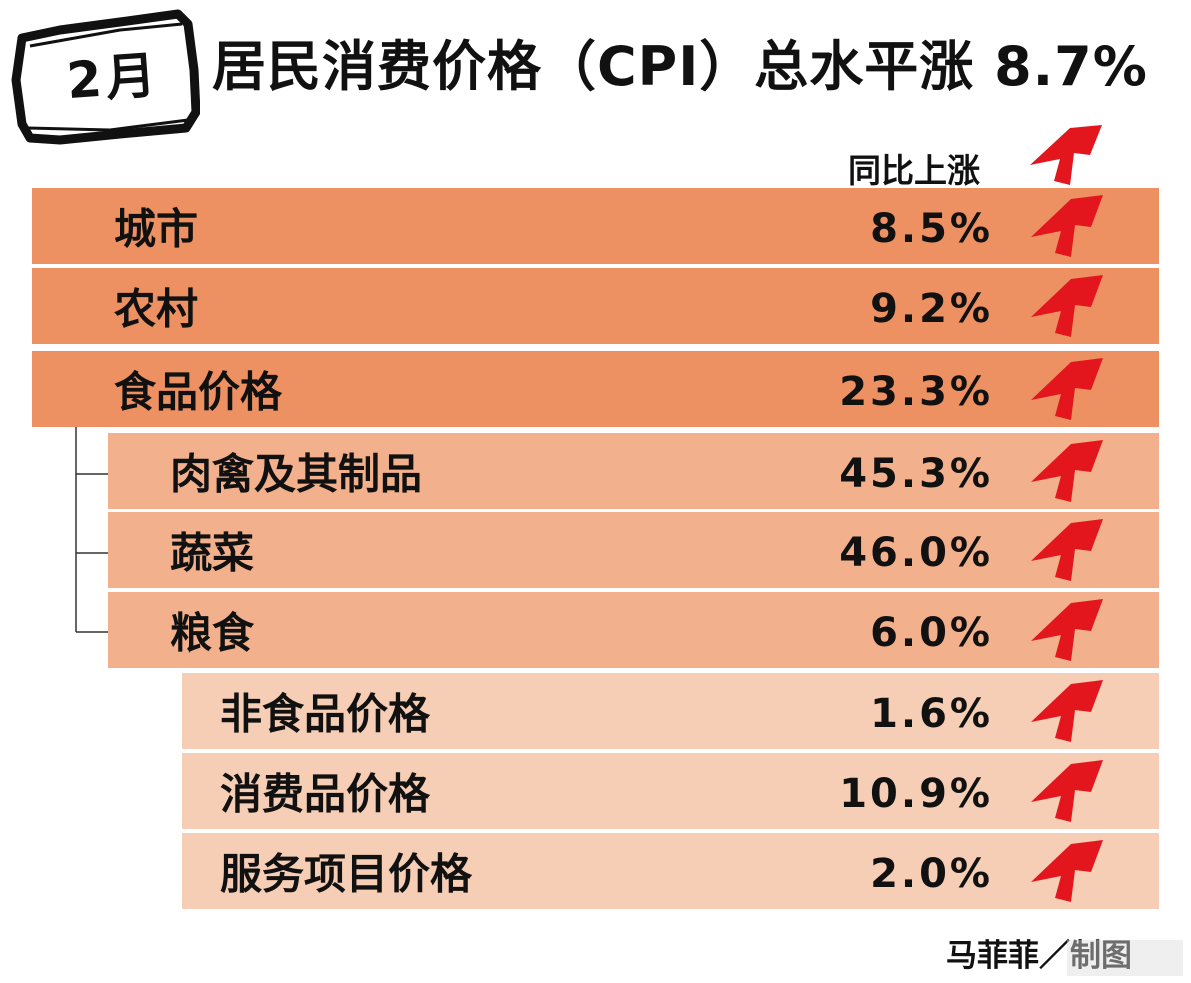 The image size is (1191, 983). I want to click on row-value: 23.3%, so click(916, 391).